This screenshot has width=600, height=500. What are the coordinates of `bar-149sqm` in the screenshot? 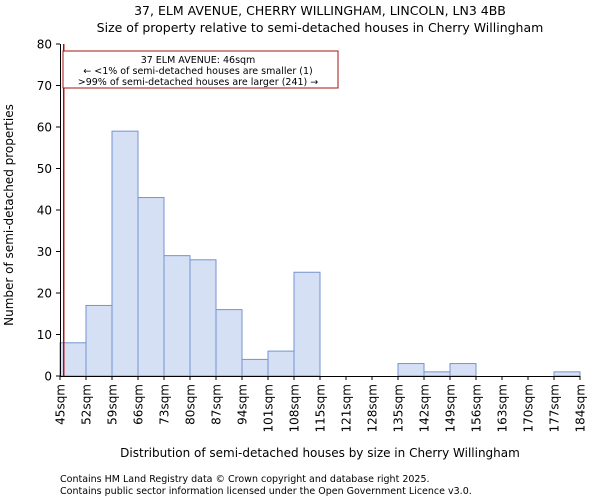 It's located at (463, 370).